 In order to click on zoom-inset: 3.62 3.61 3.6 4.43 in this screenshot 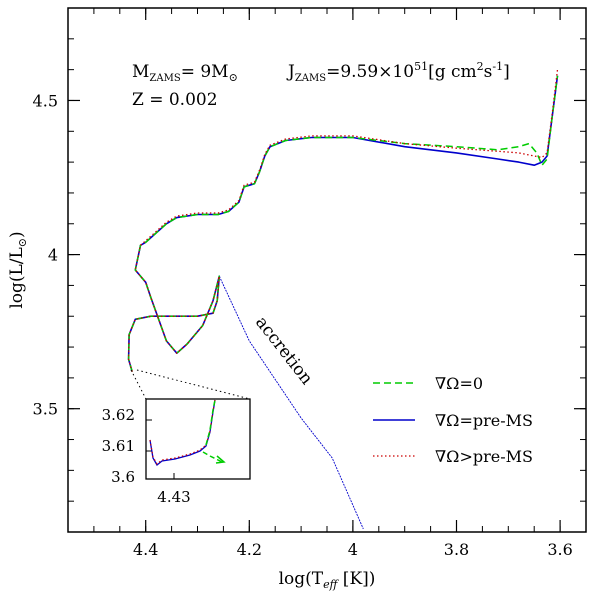, I will do `click(176, 437)`.